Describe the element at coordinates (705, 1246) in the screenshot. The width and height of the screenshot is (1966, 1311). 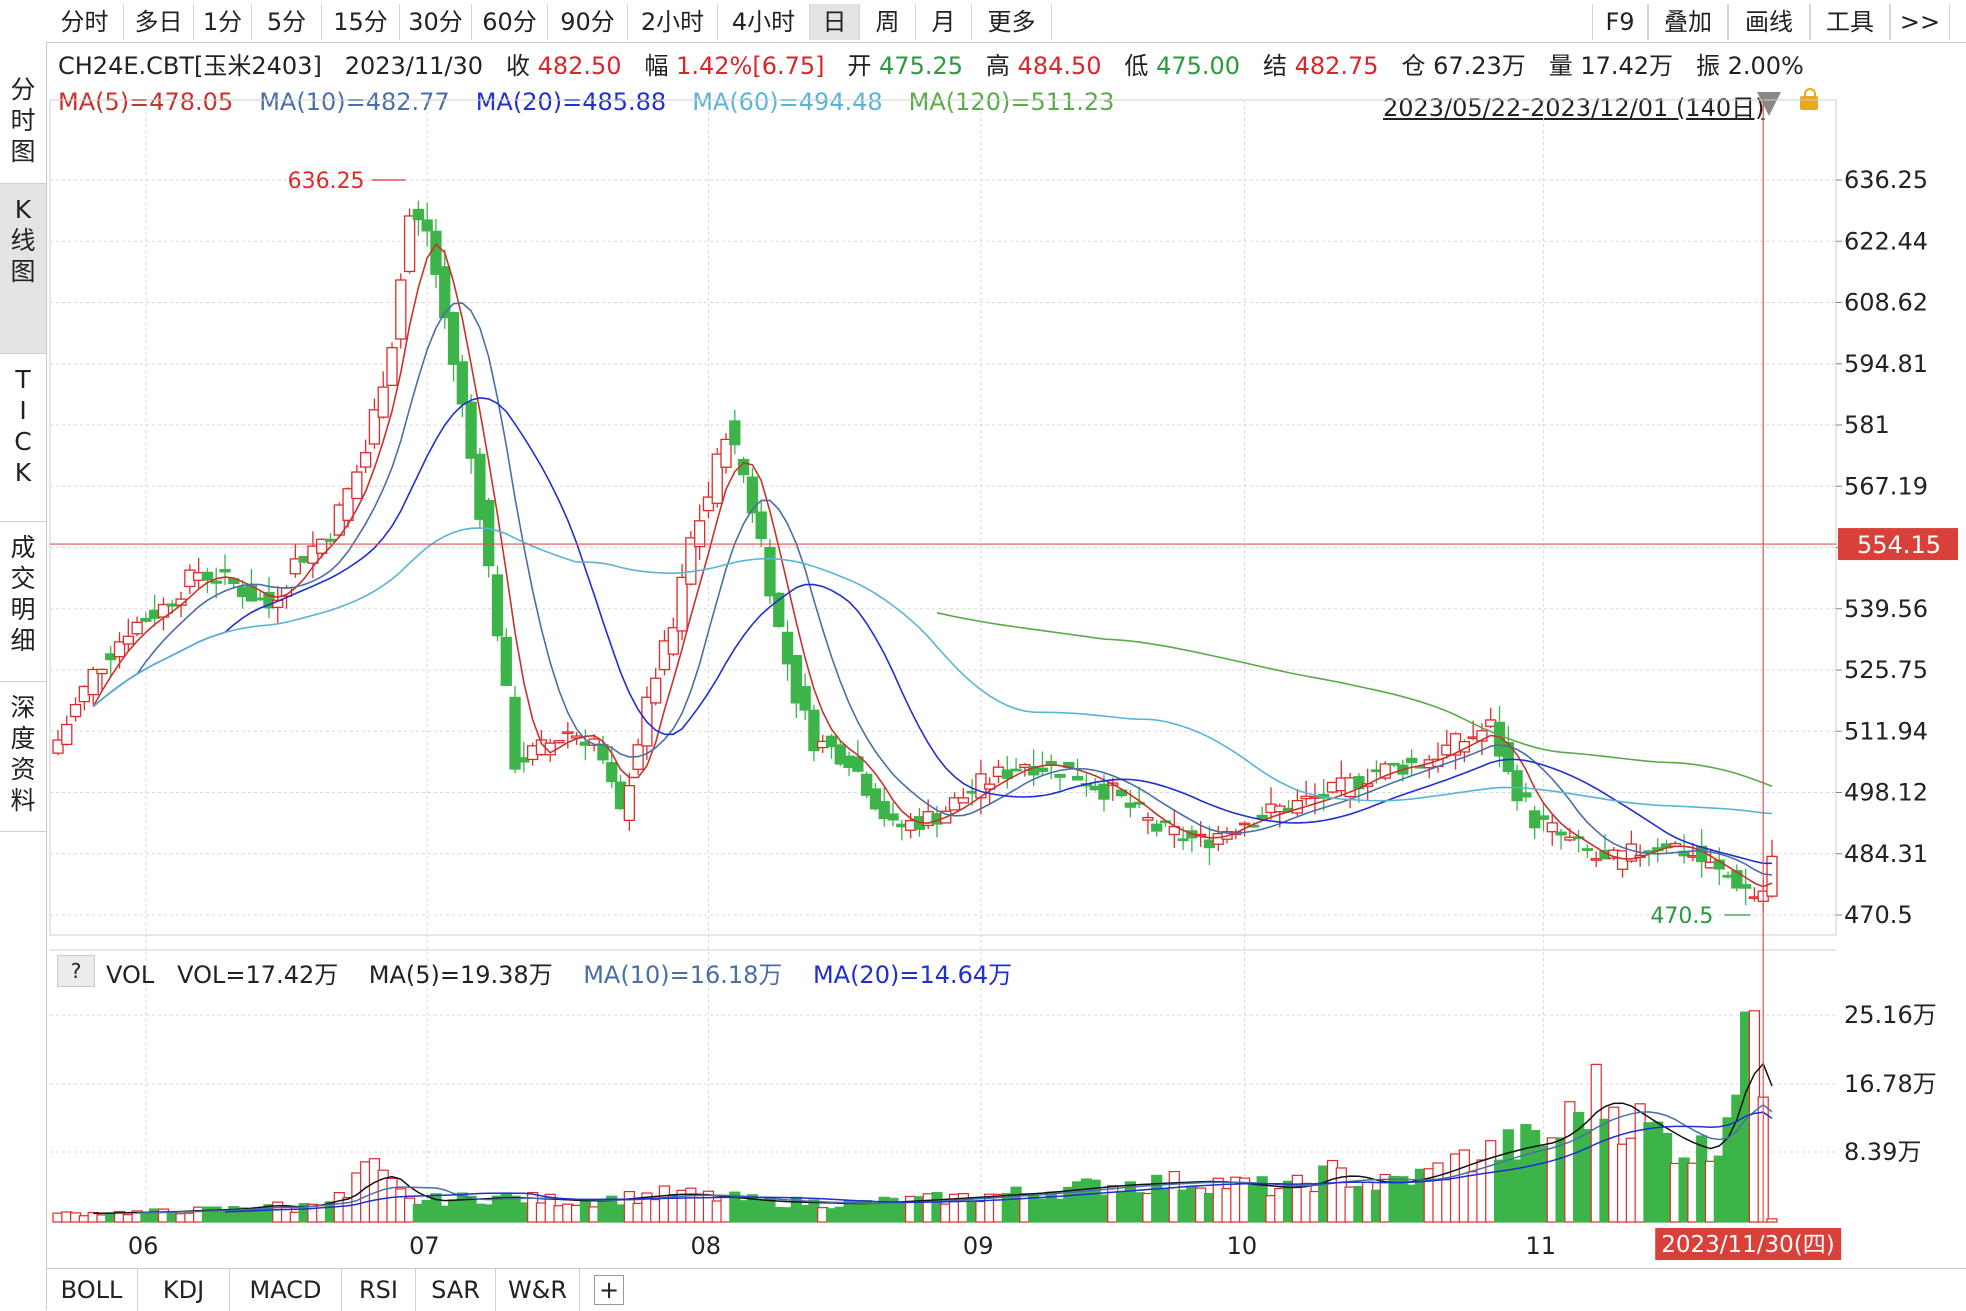
I see `month-label: 08` at that location.